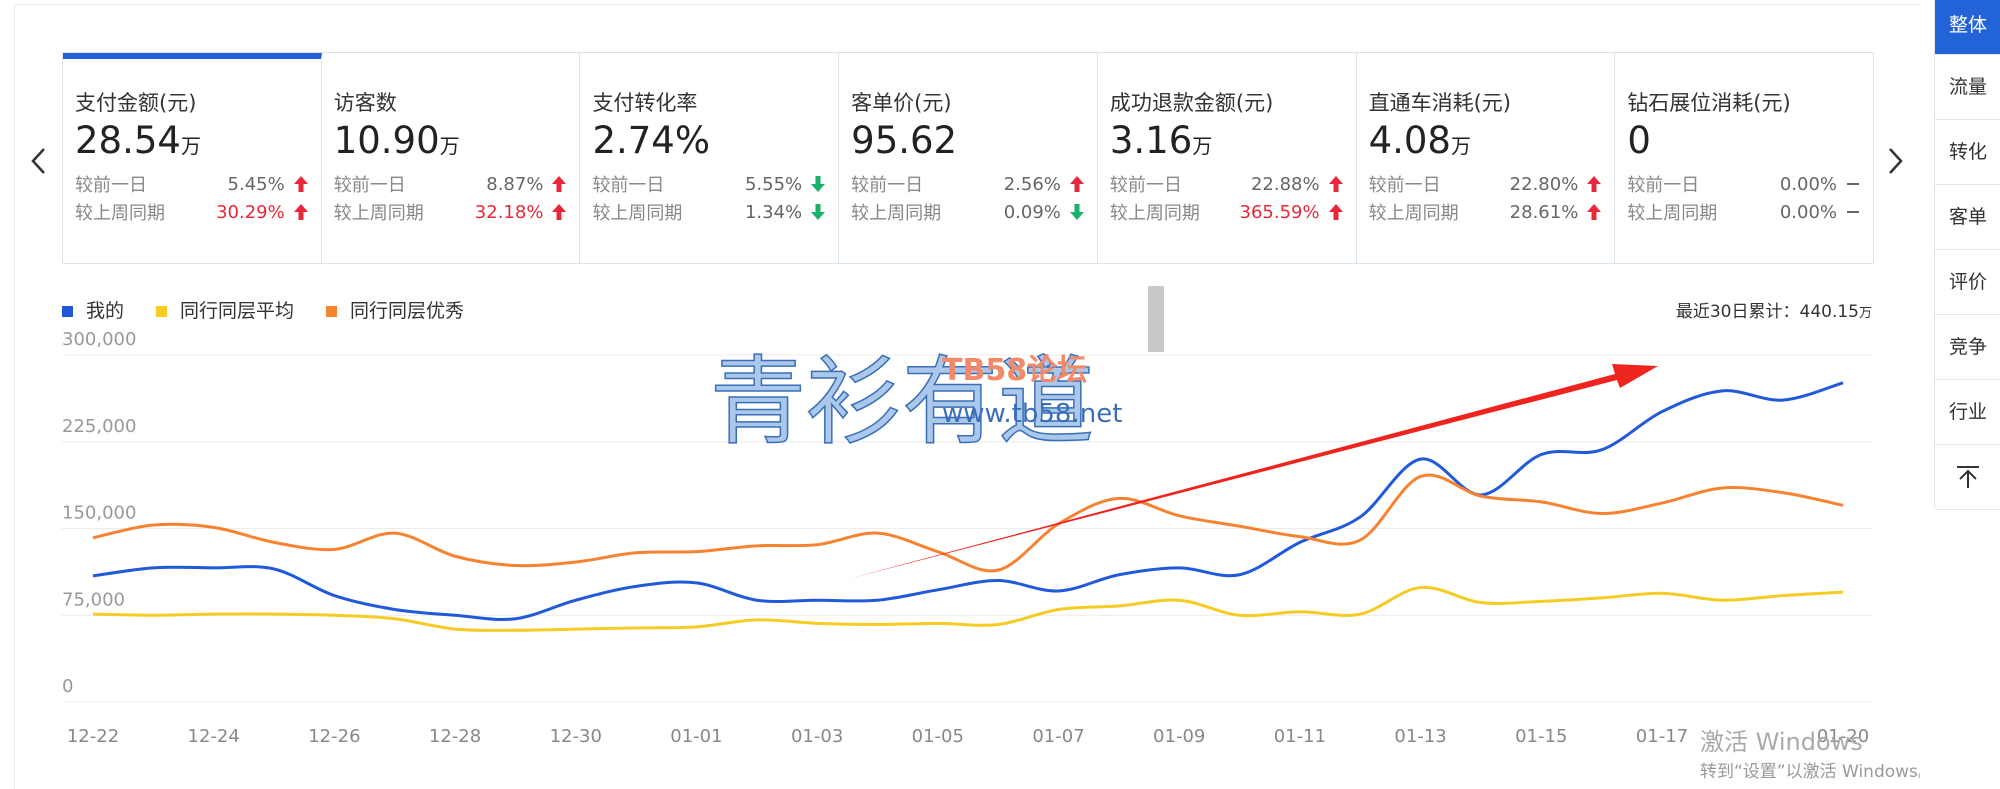  Describe the element at coordinates (1179, 736) in the screenshot. I see `x-tick-label: 01-09` at that location.